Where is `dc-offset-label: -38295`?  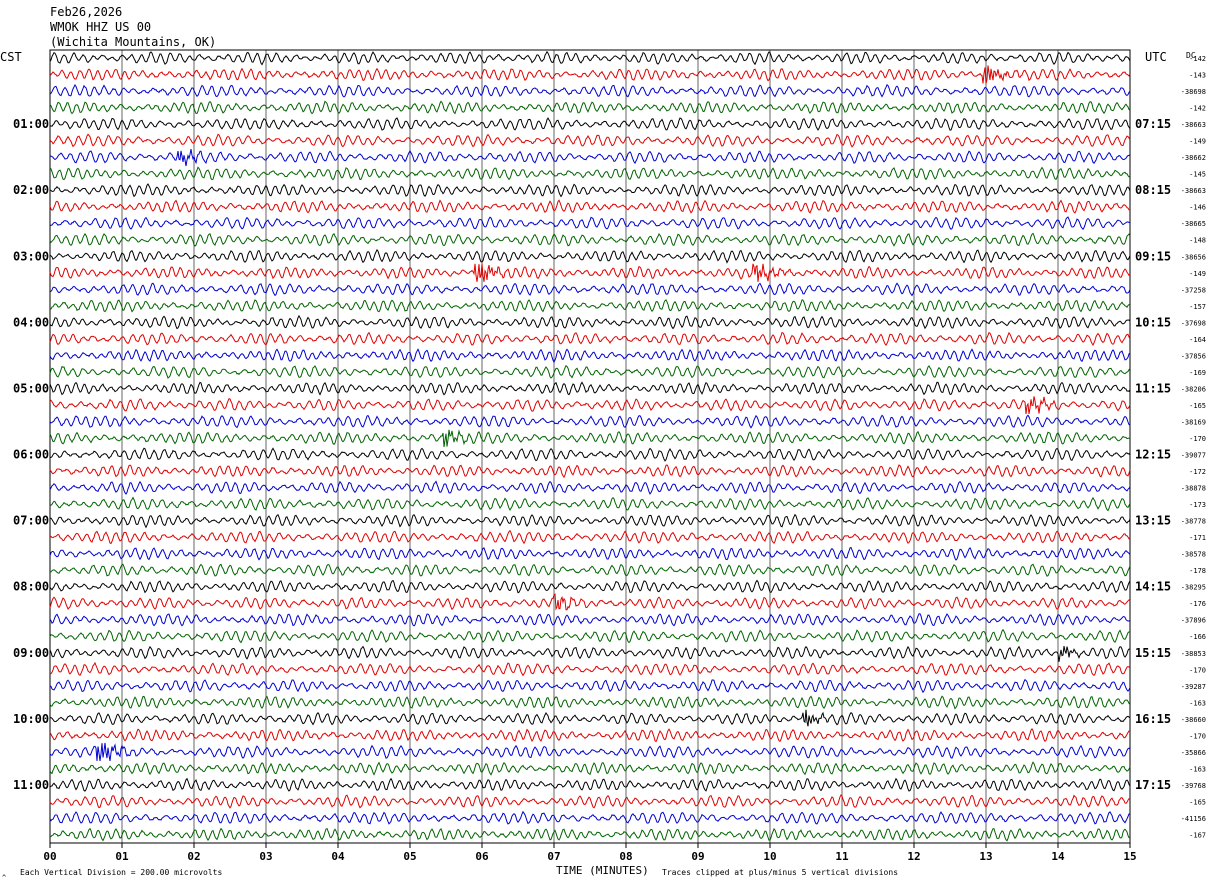 dc-offset-label: -38295 is located at coordinates (1193, 588).